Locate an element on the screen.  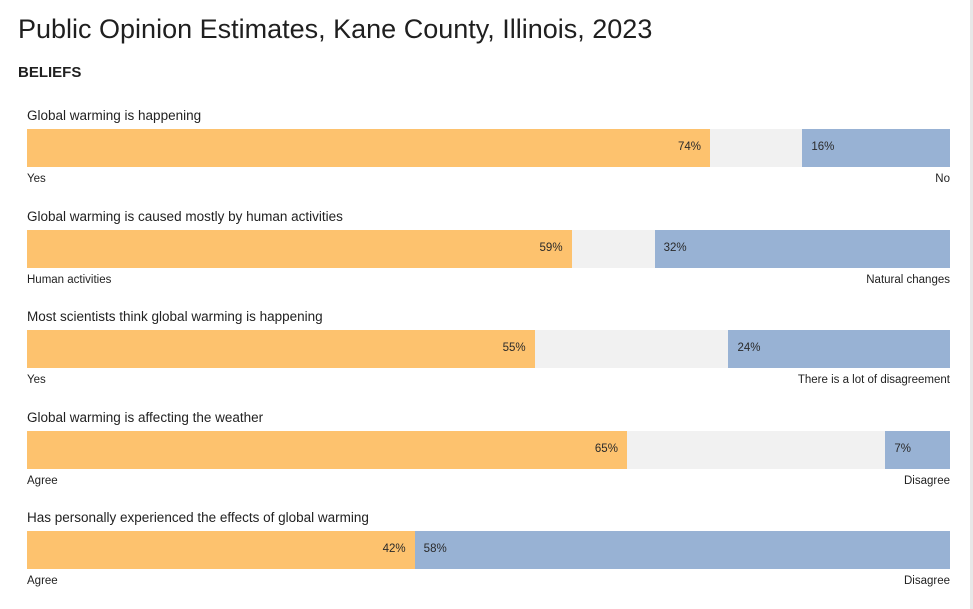
right-percent-label: 24% is located at coordinates (749, 348).